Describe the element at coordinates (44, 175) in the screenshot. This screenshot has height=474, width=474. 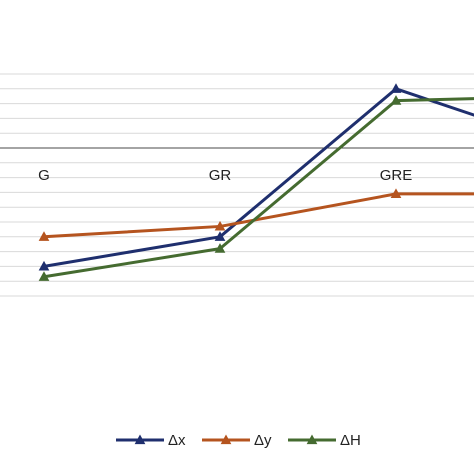
I see `category-label: G` at that location.